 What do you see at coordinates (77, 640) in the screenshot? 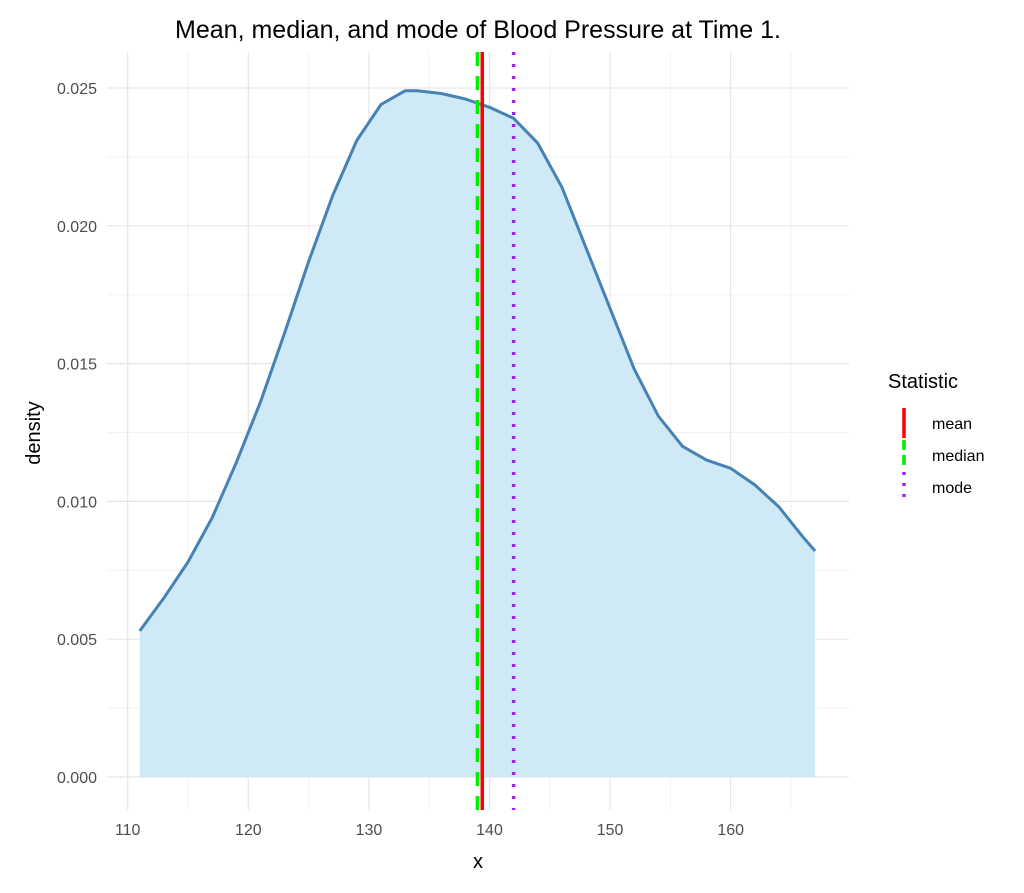
I see `y-tick-label: 0.005` at bounding box center [77, 640].